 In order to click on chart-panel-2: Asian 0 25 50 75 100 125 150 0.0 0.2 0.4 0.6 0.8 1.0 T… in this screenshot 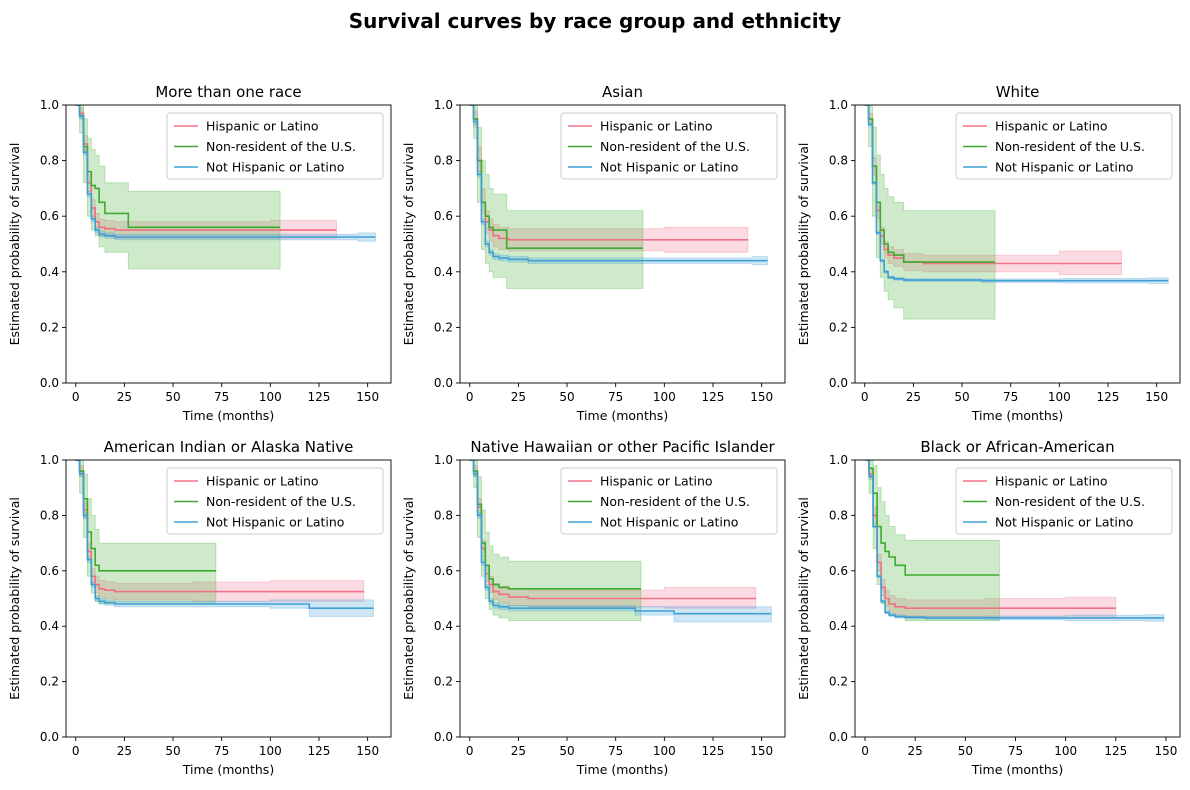, I will do `click(593, 253)`.